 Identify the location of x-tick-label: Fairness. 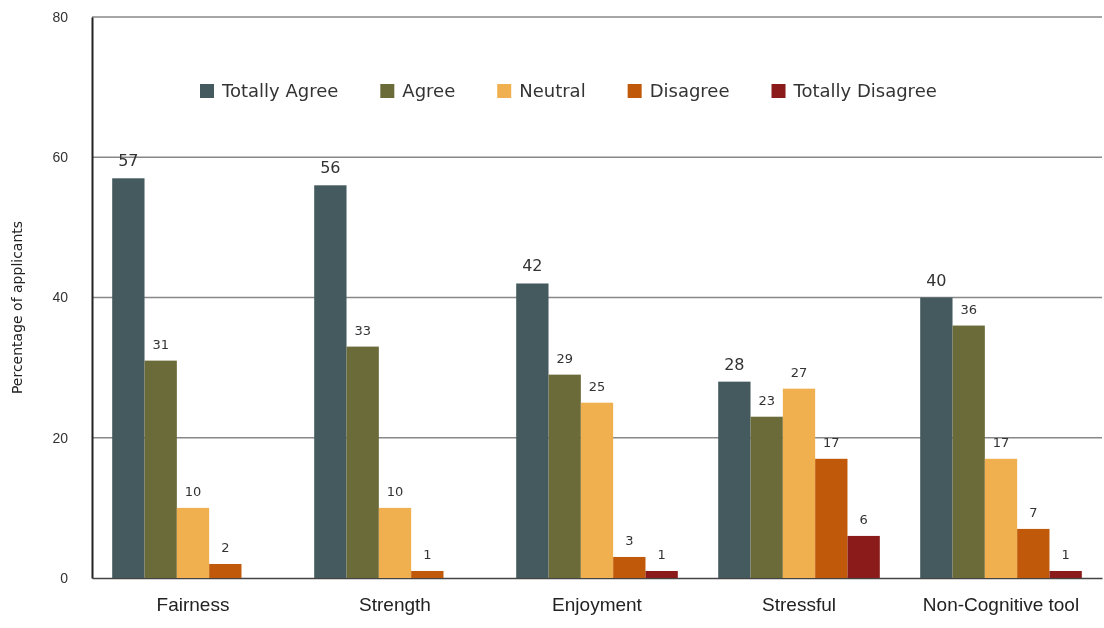
(193, 605).